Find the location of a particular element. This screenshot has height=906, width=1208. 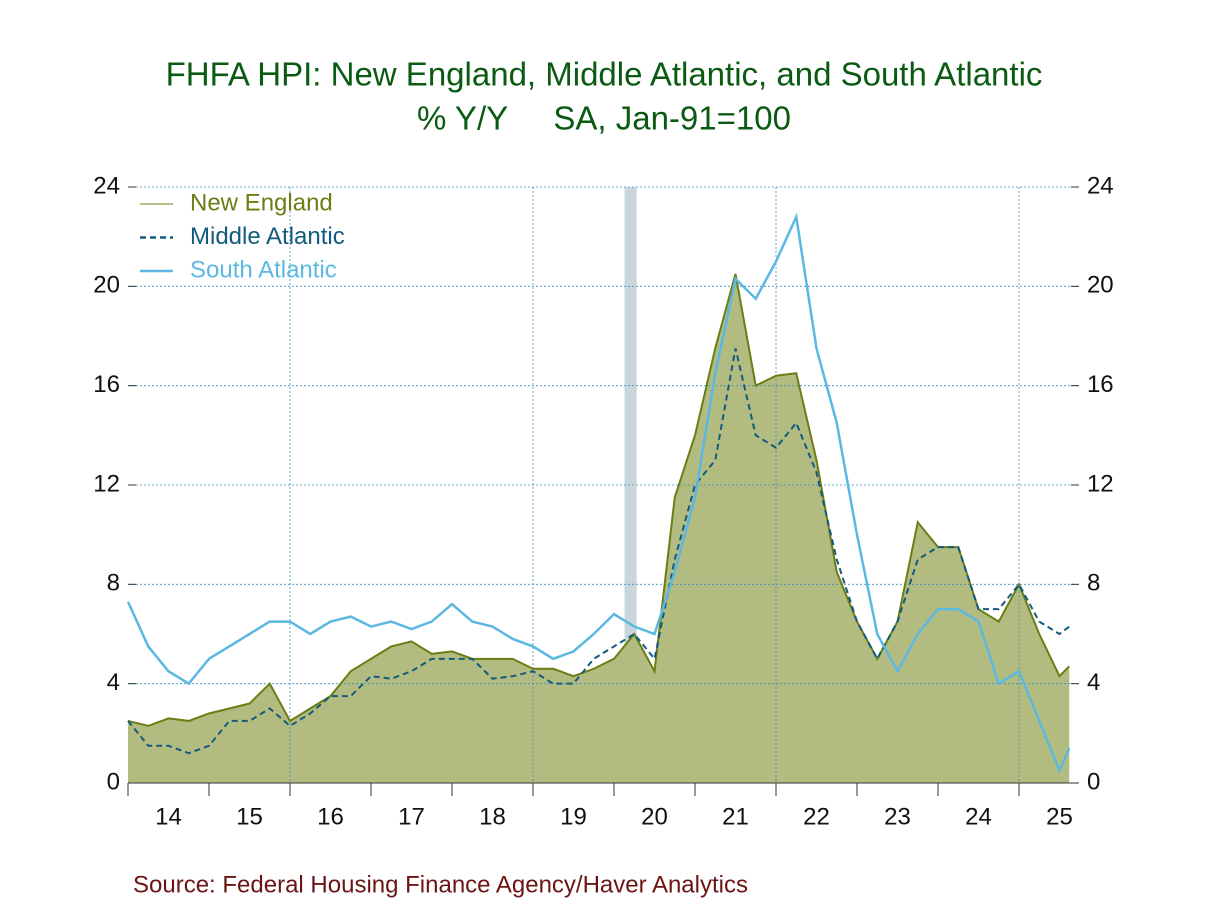

legend-label: Middle Atlantic is located at coordinates (267, 236).